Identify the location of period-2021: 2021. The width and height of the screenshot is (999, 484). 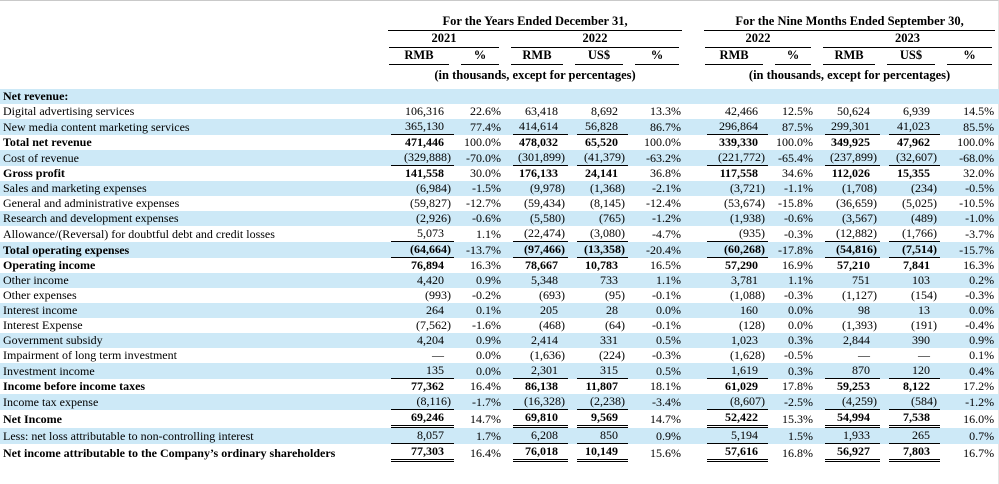
(445, 39).